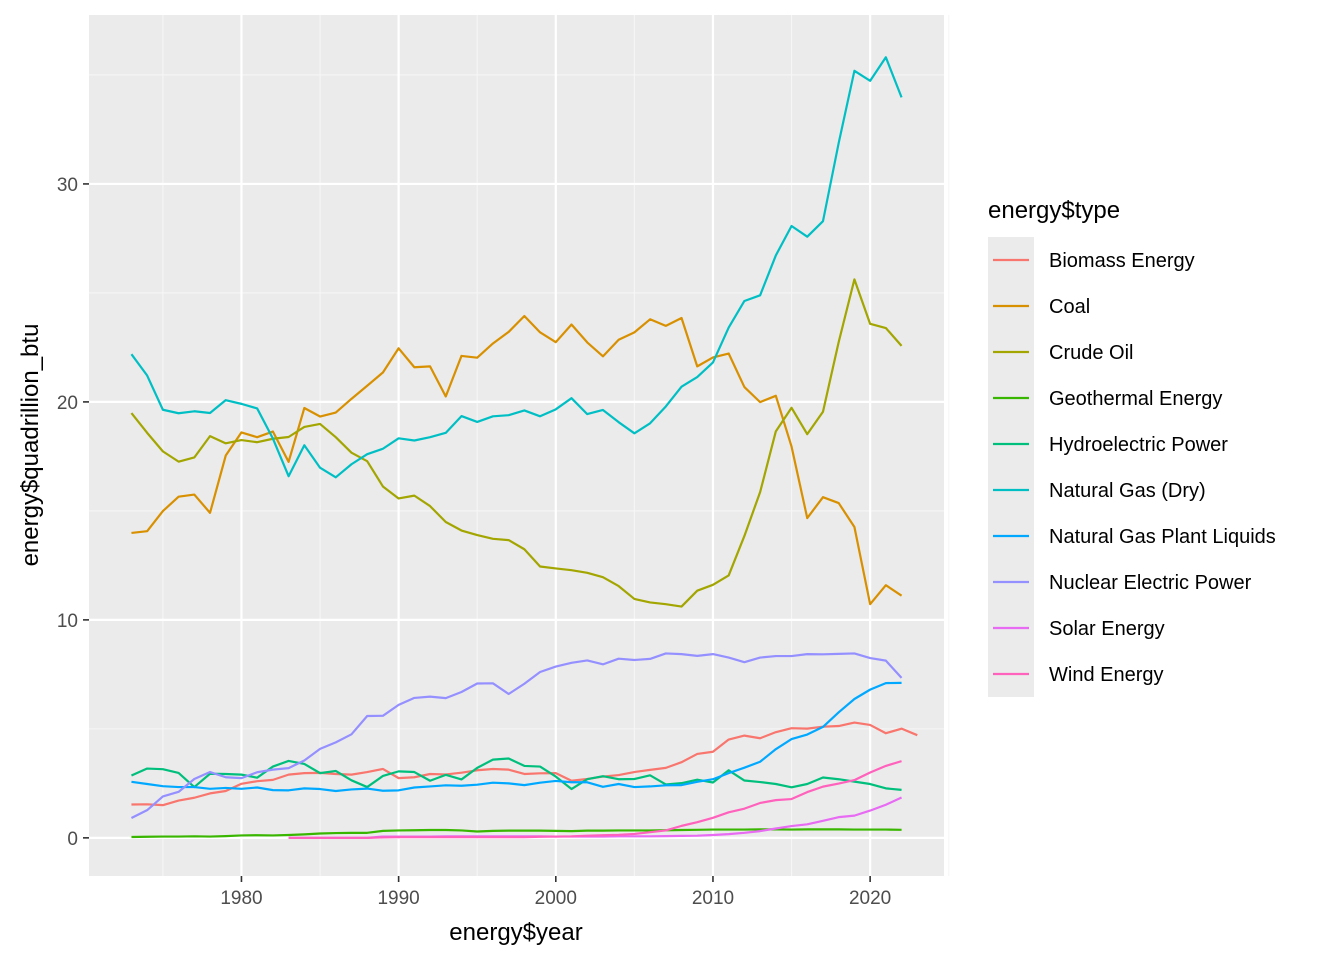 Image resolution: width=1344 pixels, height=960 pixels. What do you see at coordinates (1106, 675) in the screenshot?
I see `legend-label-wind-energy: Wind Energy` at bounding box center [1106, 675].